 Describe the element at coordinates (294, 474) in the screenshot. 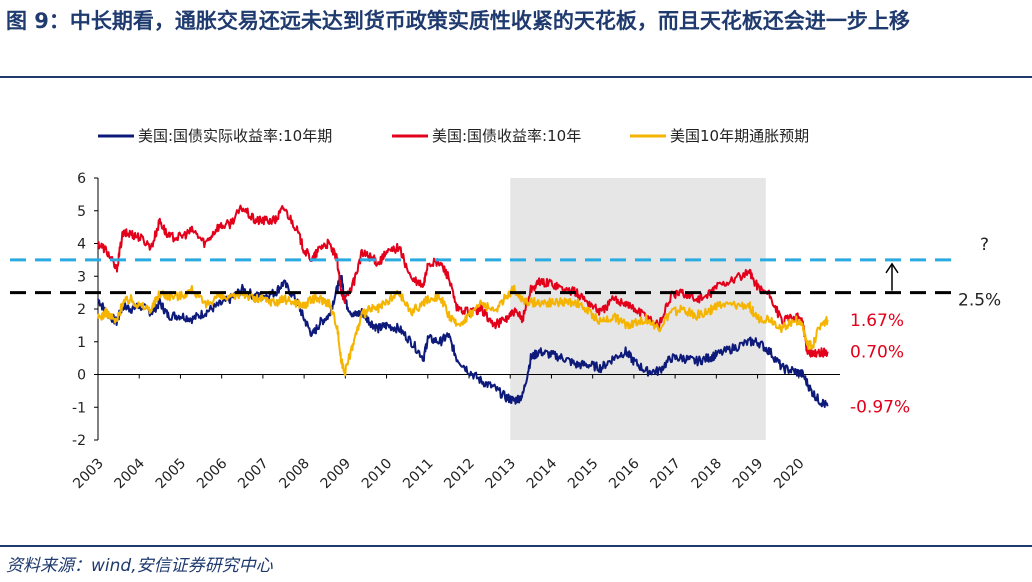

I see `x-tick-label: 2008` at that location.